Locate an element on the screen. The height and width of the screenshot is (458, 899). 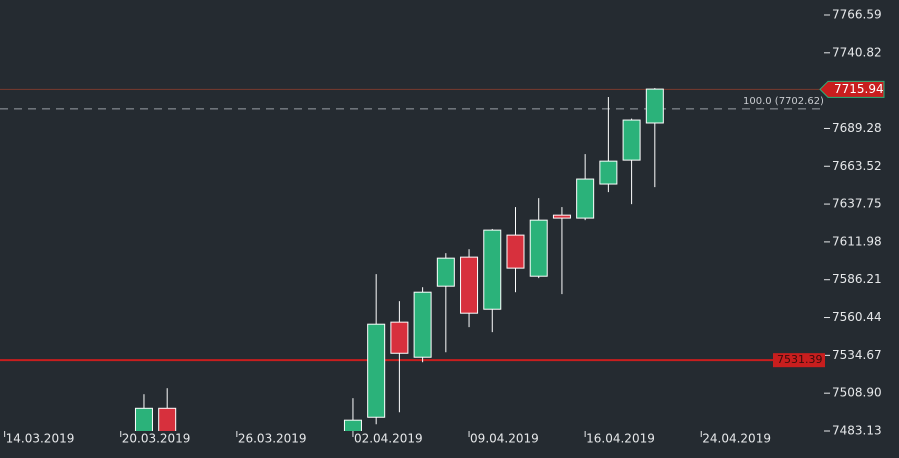
x-tick-label: 02.04.2019 is located at coordinates (388, 439).